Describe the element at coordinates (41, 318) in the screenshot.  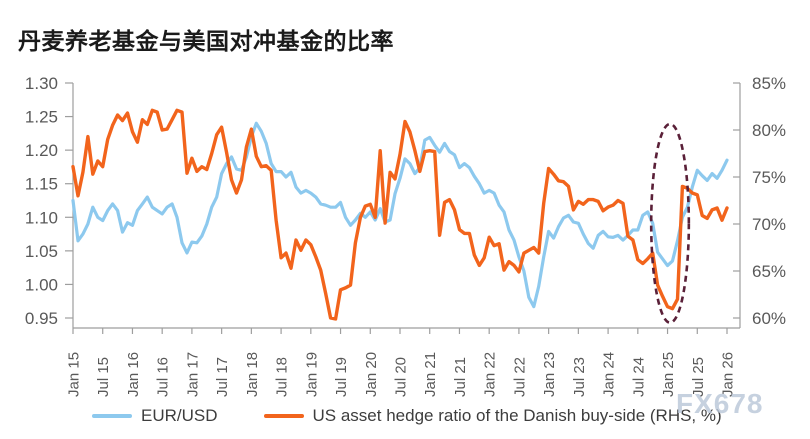
I see `y-axis-left-label: 0.95` at that location.